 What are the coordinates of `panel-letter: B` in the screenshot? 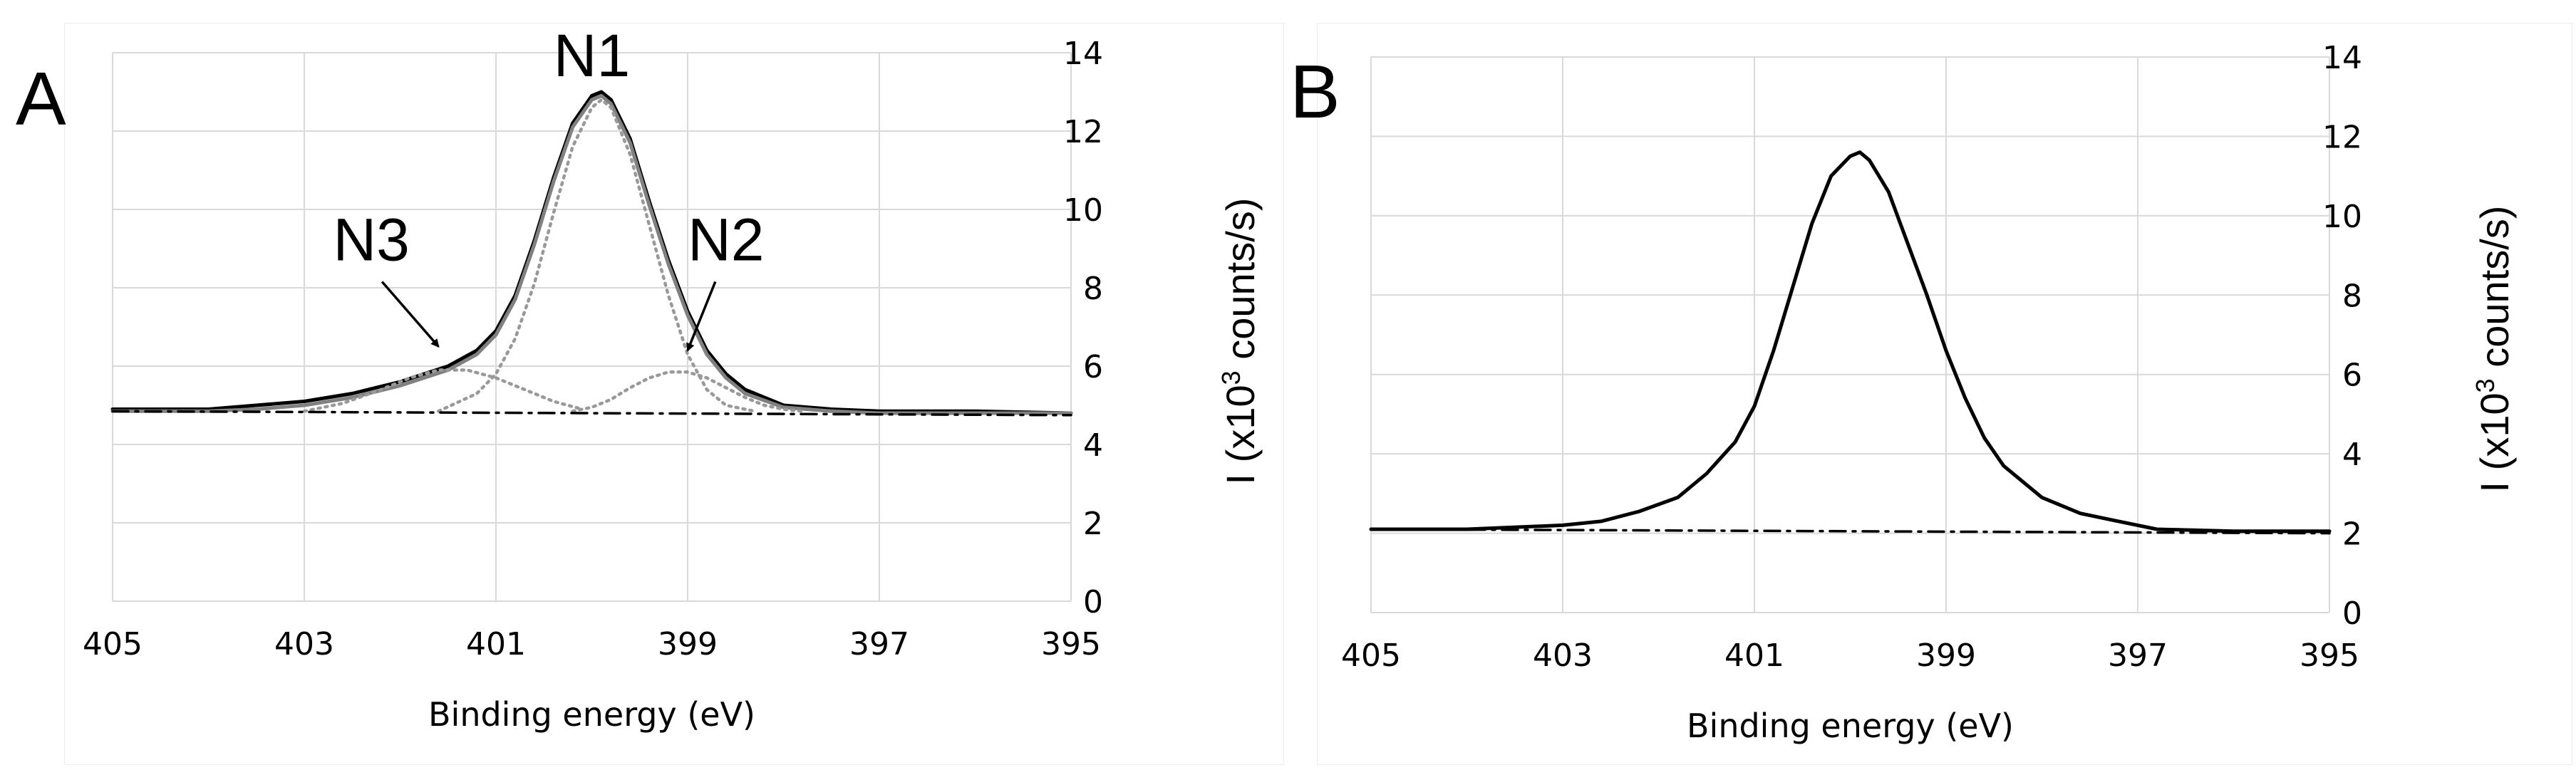 It's located at (1315, 92).